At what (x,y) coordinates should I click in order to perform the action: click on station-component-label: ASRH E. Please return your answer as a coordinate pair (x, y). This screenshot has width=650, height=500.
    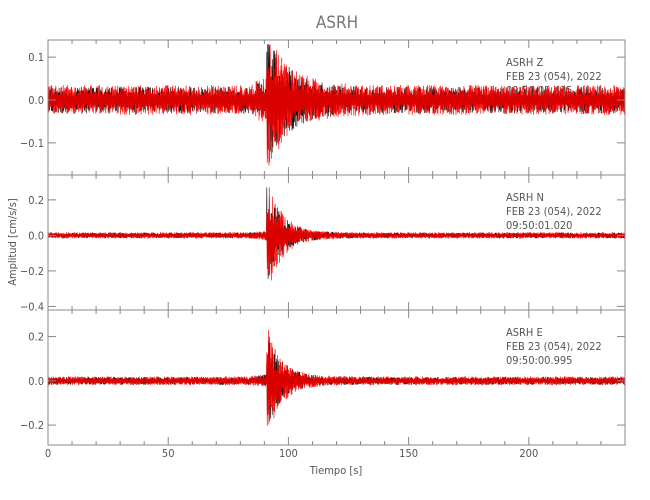
    Looking at the image, I should click on (524, 332).